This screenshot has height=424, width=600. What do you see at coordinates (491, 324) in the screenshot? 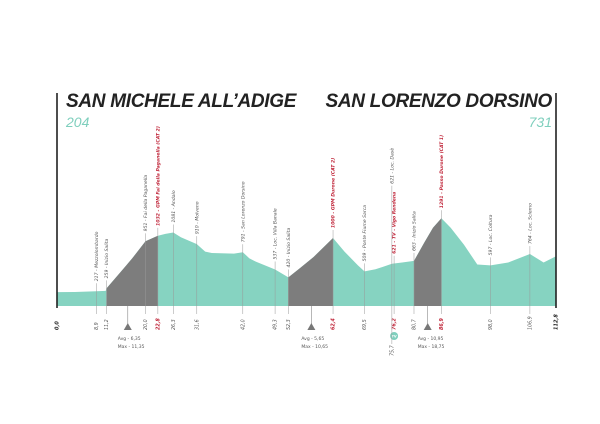
I see `km-label: 98,0` at bounding box center [491, 324].